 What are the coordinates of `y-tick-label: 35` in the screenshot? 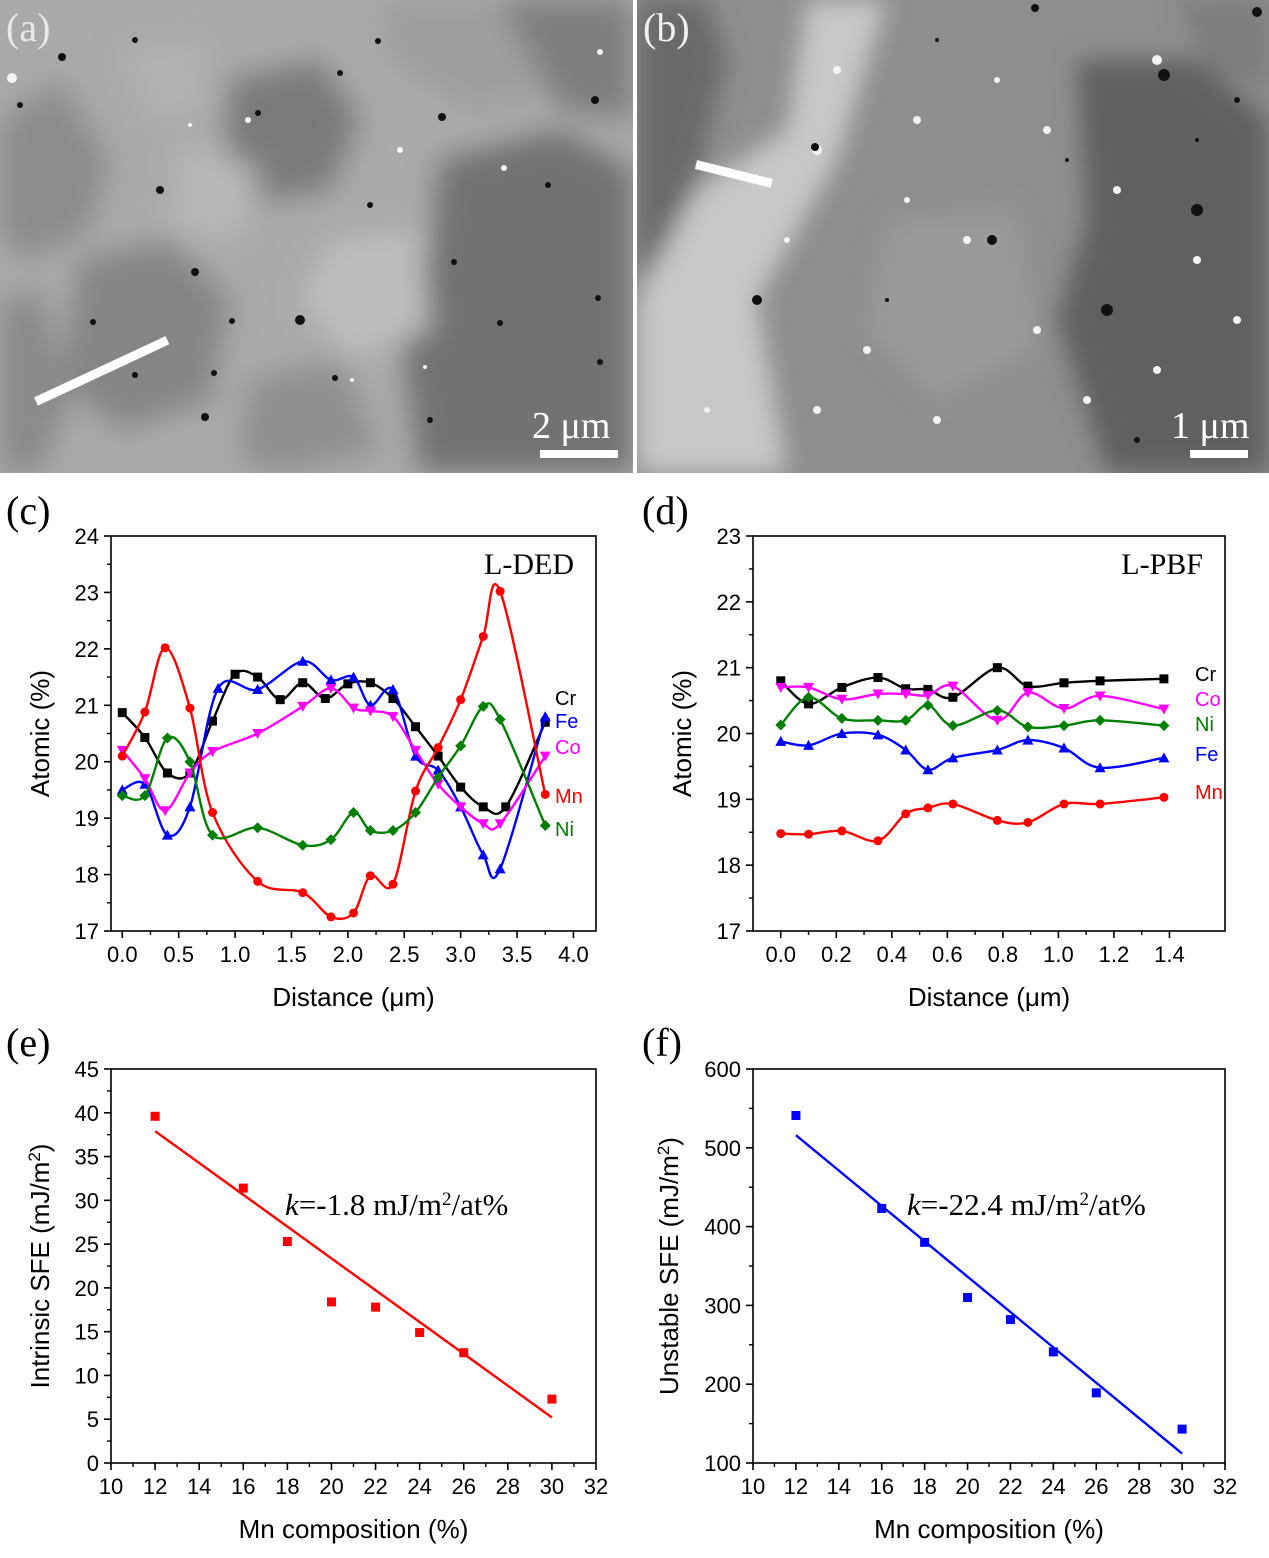 It's located at (87, 1157).